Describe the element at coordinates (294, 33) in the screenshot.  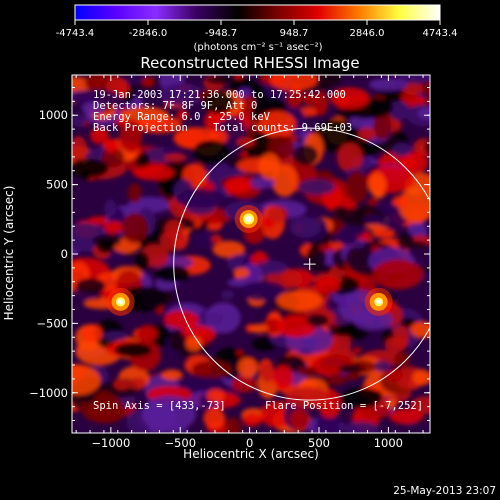
I see `colorbar-tick-label: 948.7` at that location.